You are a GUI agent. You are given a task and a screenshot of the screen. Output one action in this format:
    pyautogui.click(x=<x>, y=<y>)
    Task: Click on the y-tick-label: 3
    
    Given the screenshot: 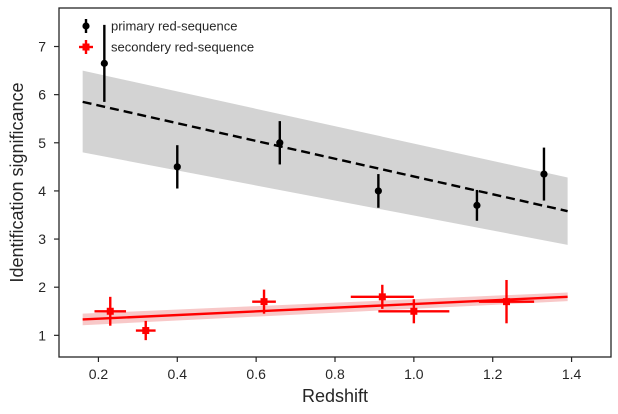 What is the action you would take?
    pyautogui.click(x=42, y=239)
    